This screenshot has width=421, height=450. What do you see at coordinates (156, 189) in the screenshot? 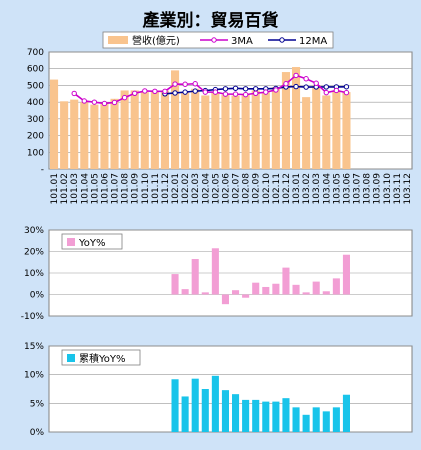
I see `x-tick-label: 101.11` at bounding box center [156, 189].